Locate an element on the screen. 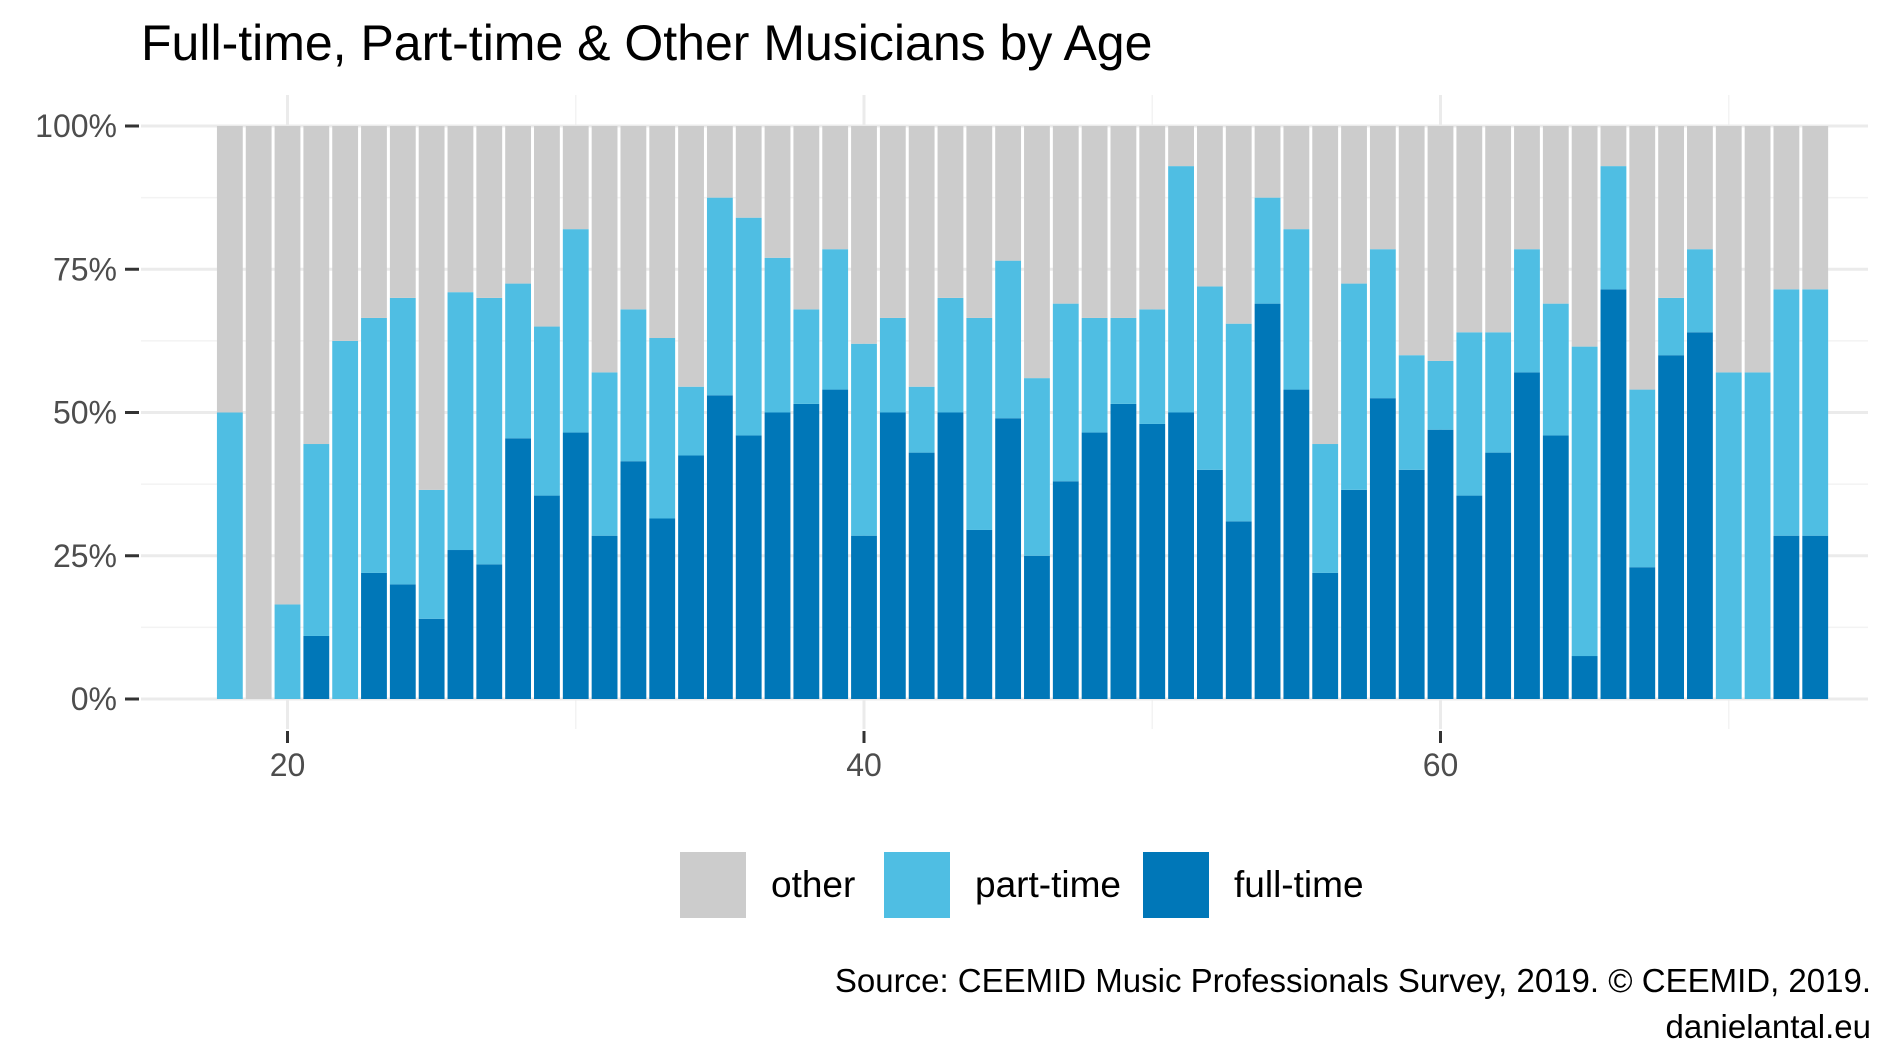  y-tick-label: 25% is located at coordinates (85, 556).